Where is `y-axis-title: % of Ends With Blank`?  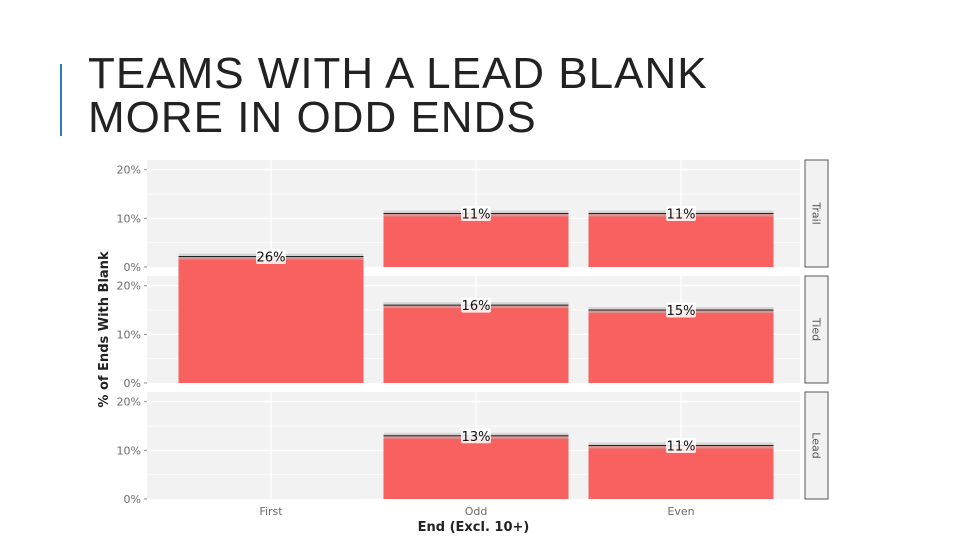 y-axis-title: % of Ends With Blank is located at coordinates (104, 329).